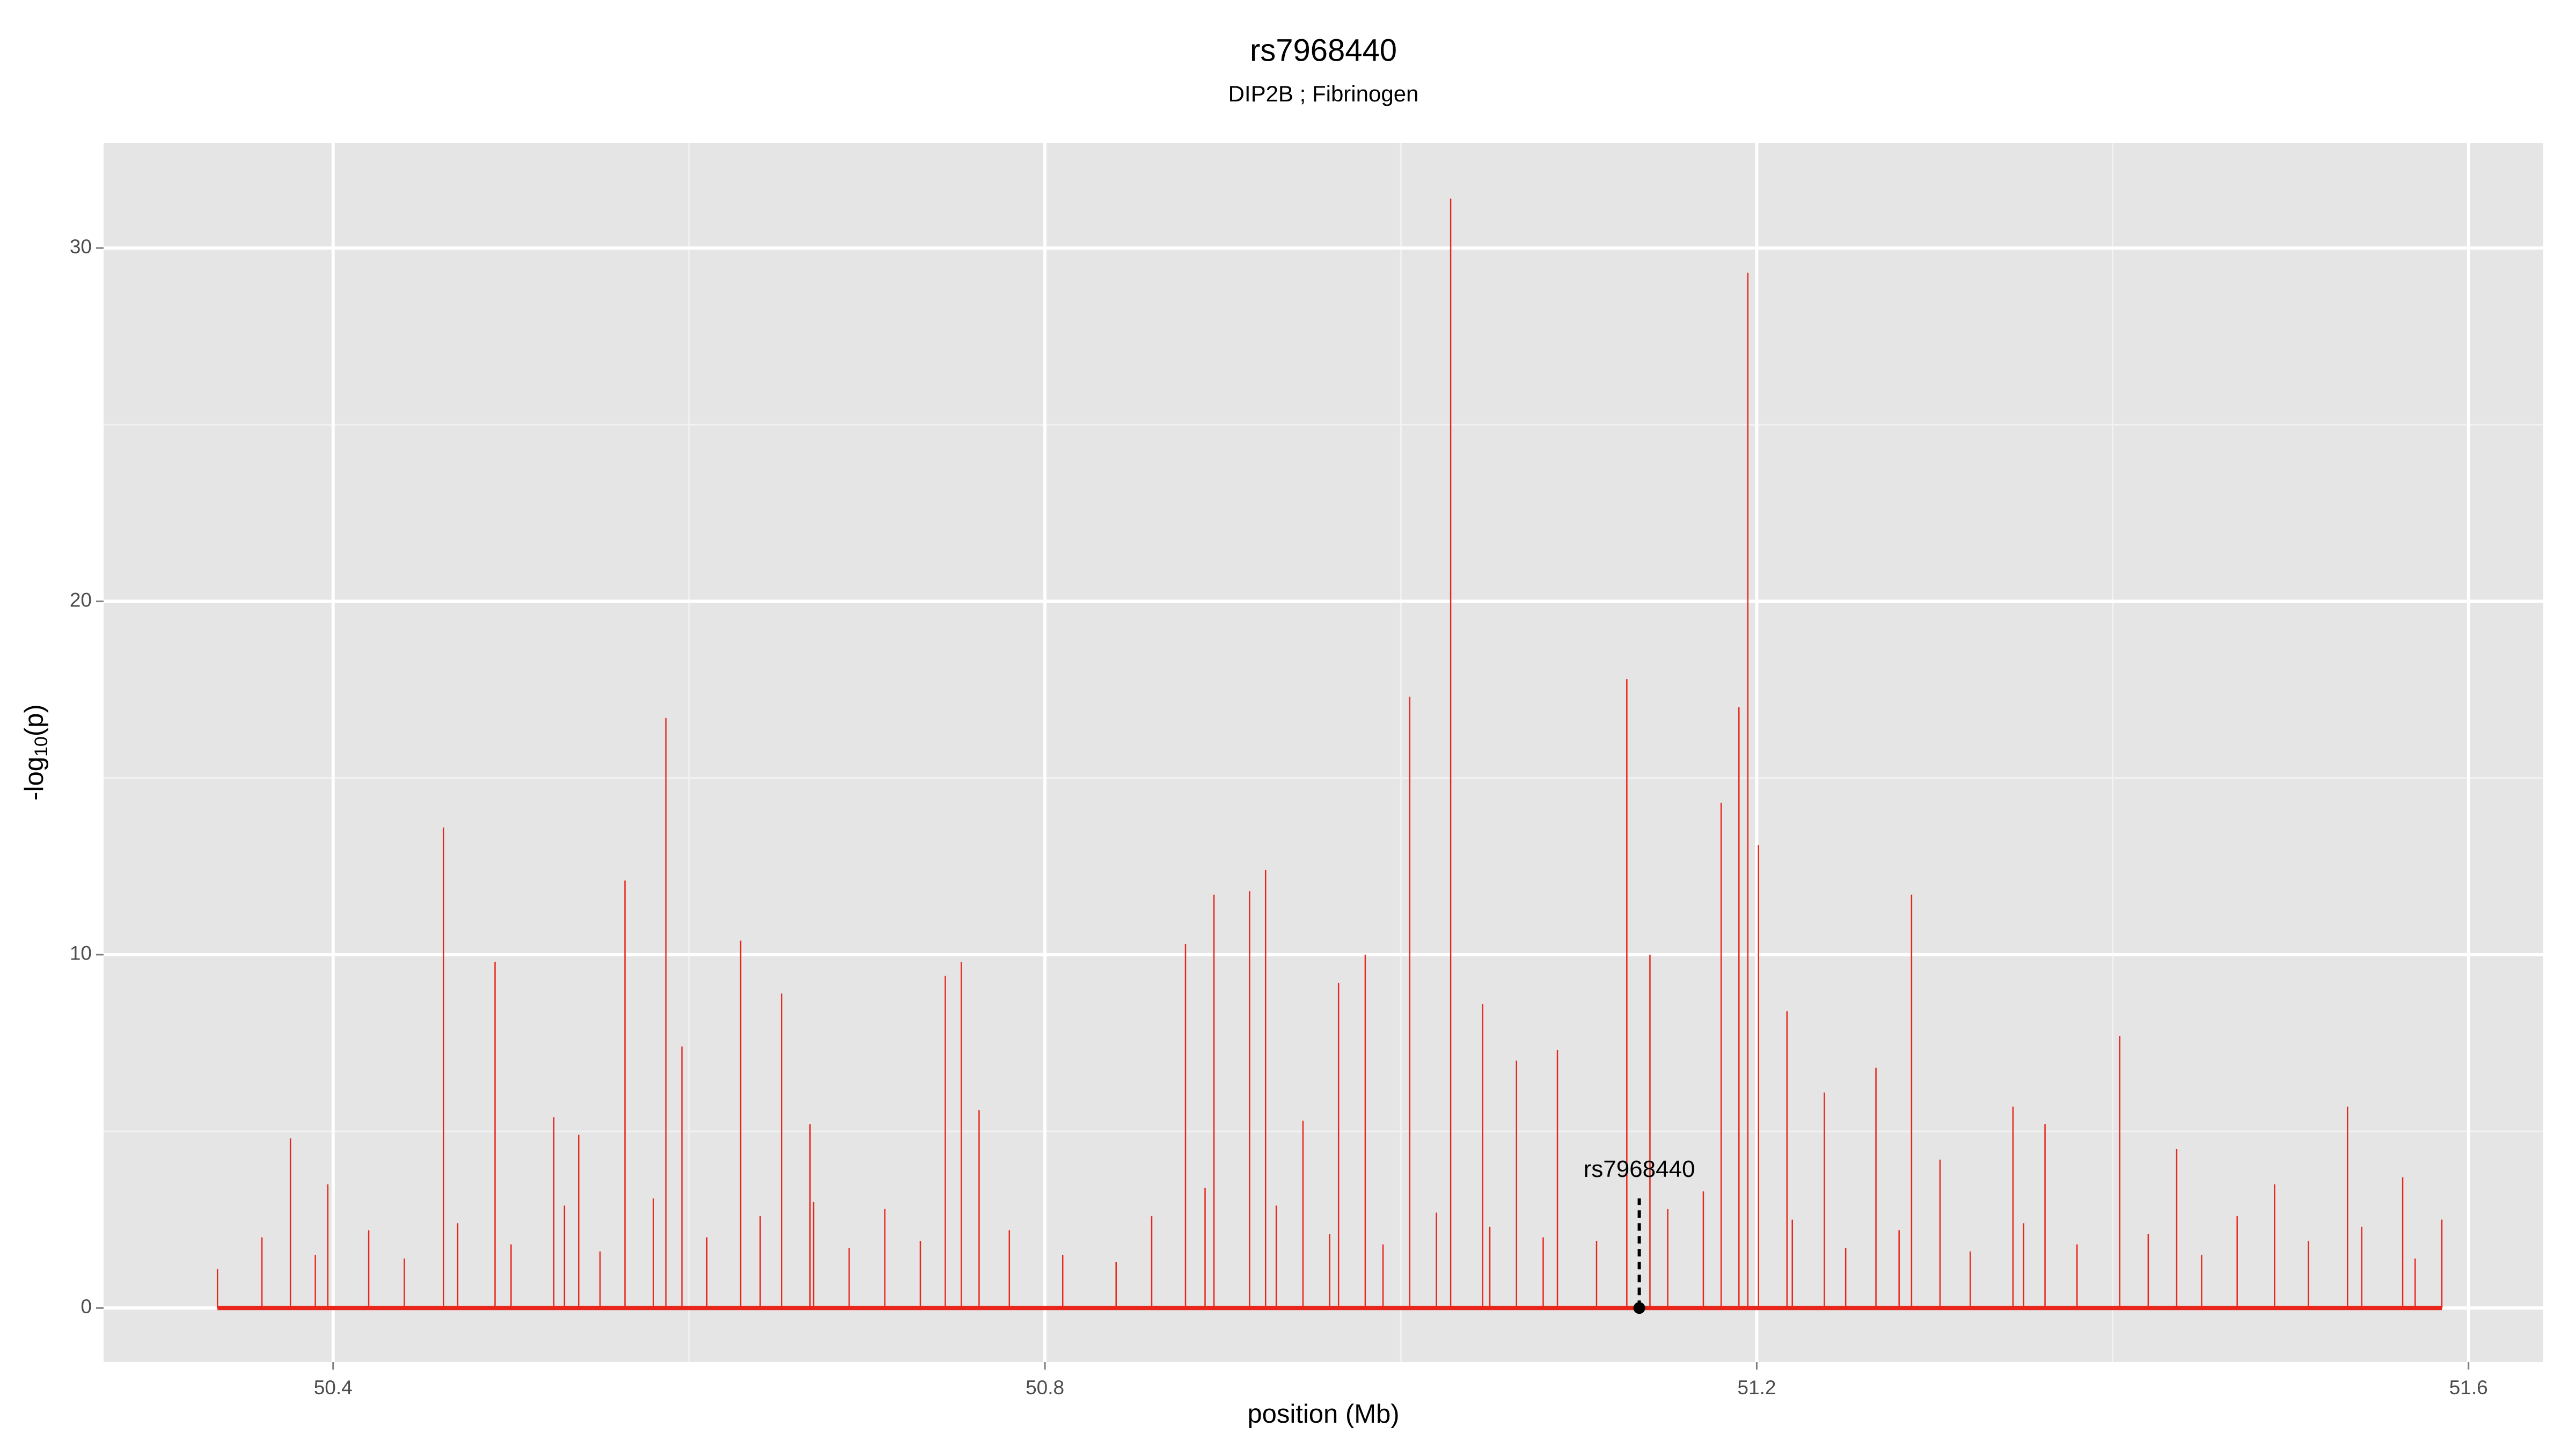  I want to click on y-tick-label: 20, so click(81, 600).